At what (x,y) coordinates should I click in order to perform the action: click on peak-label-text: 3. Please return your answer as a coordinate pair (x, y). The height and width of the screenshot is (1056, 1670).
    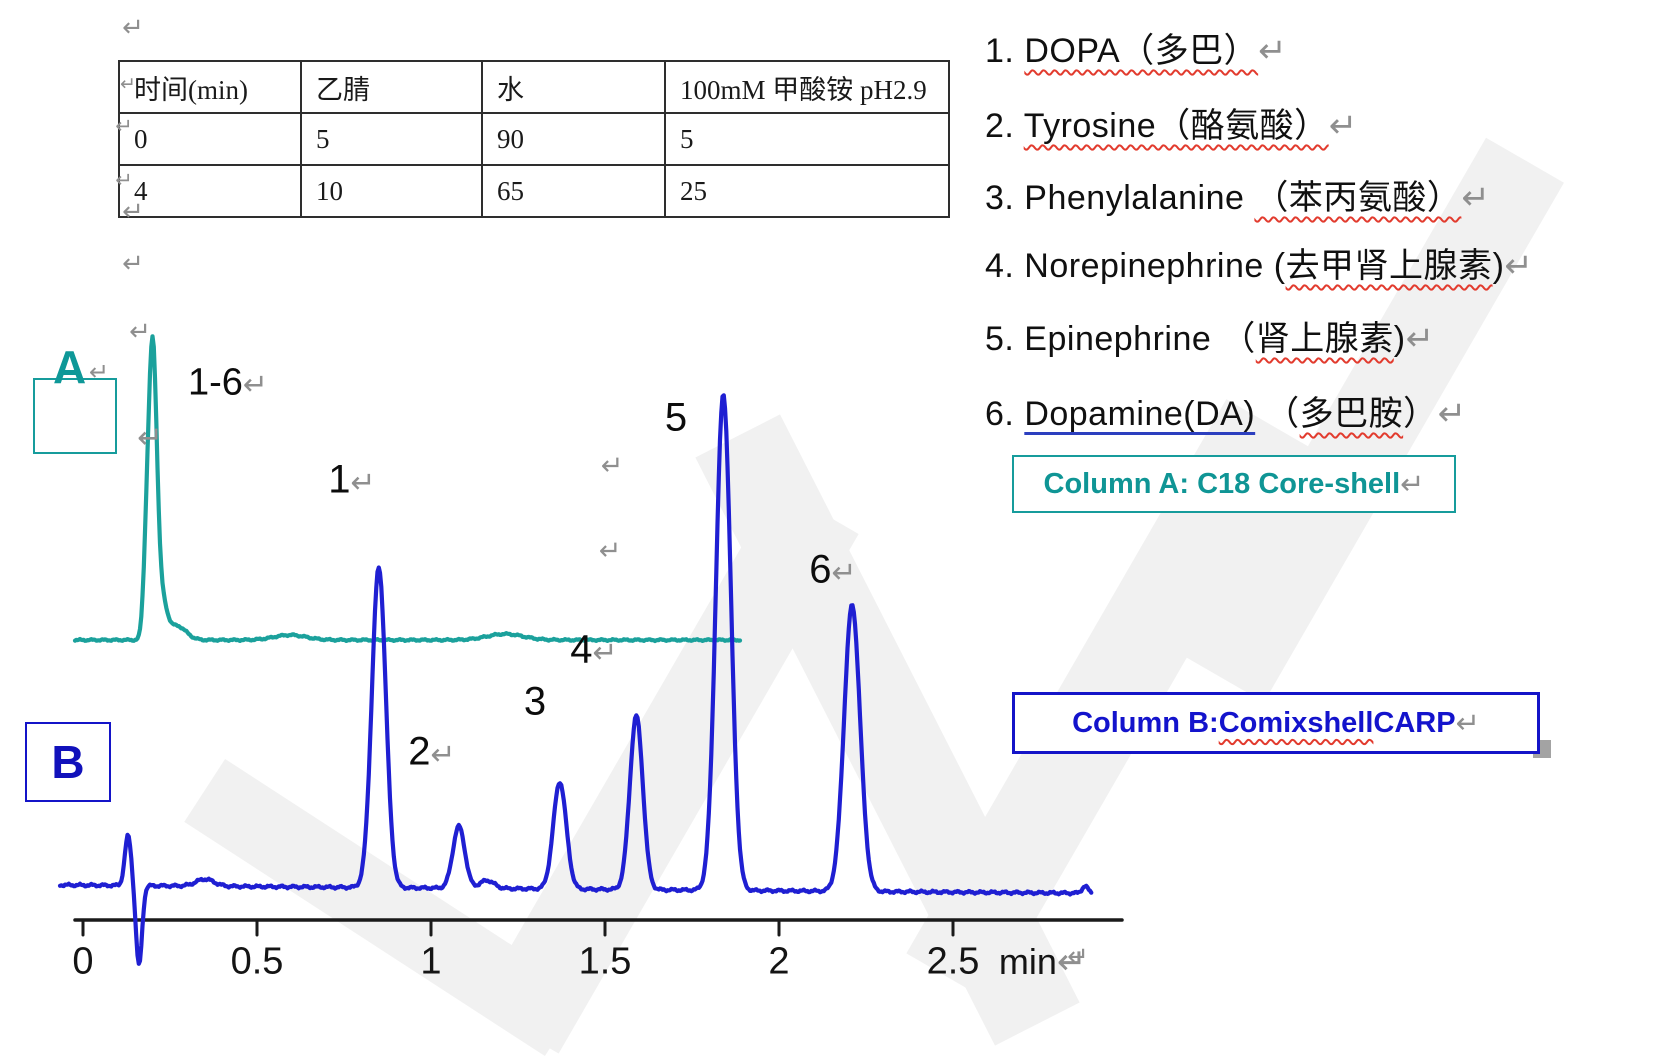
    Looking at the image, I should click on (535, 701).